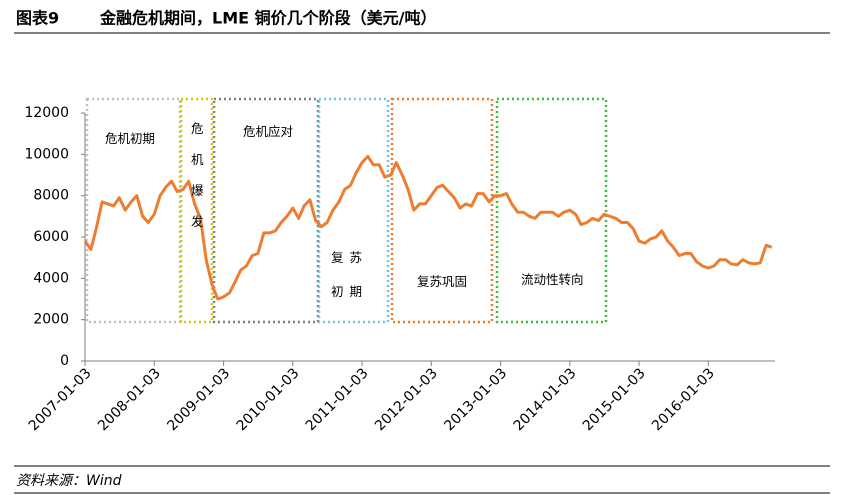 This screenshot has width=844, height=500. I want to click on x-tick-label: 2010-01-03, so click(268, 399).